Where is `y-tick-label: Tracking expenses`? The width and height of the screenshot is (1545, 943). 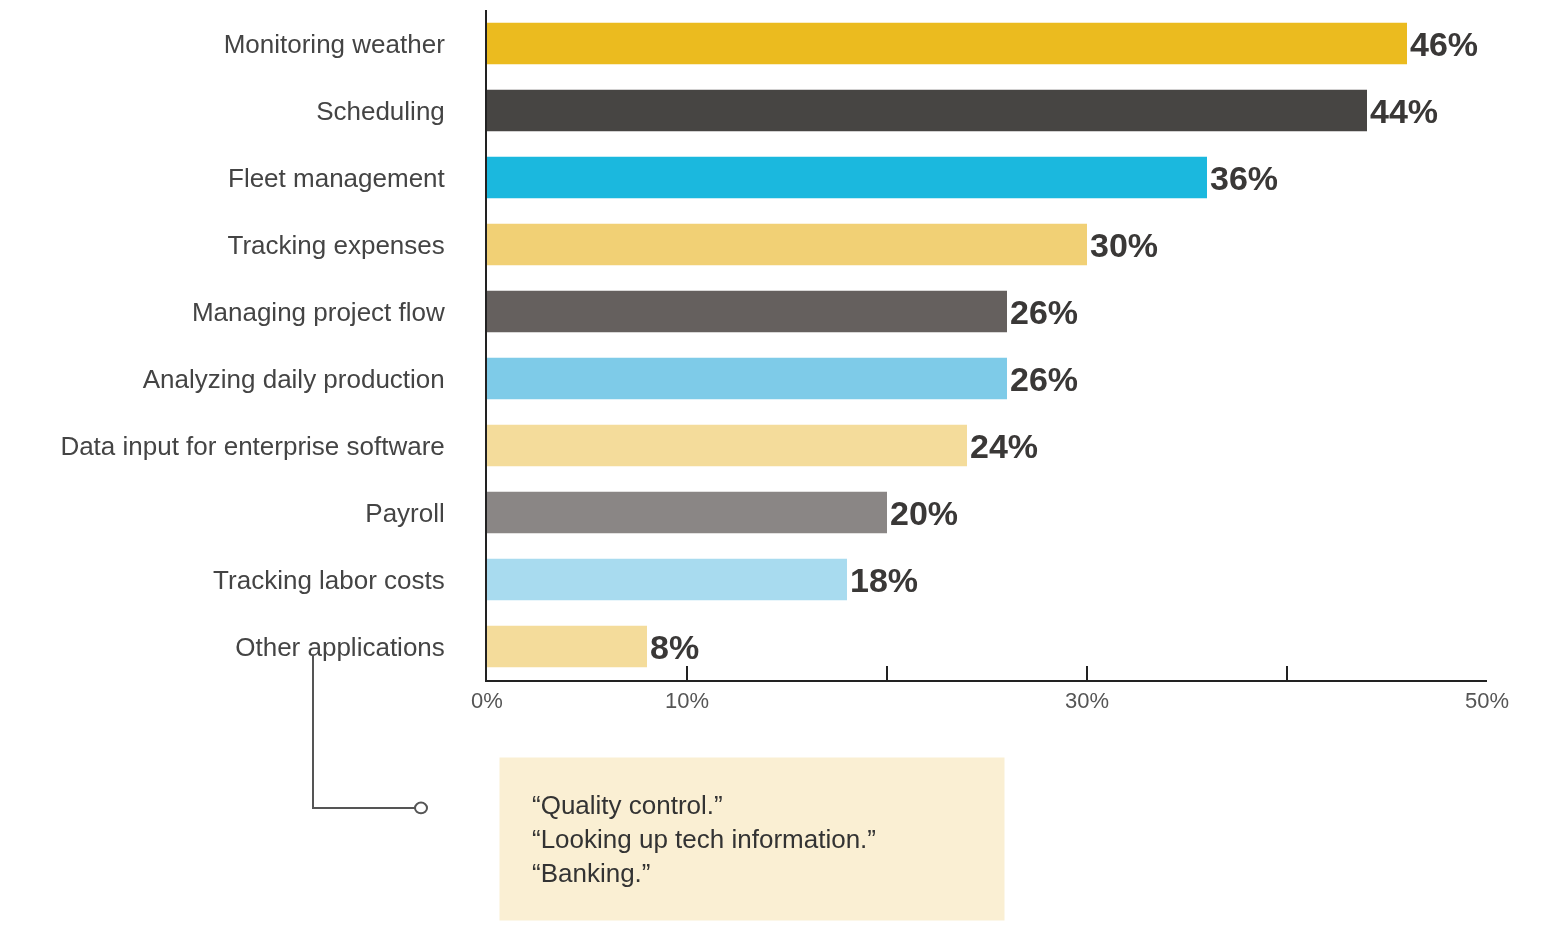 y-tick-label: Tracking expenses is located at coordinates (336, 244).